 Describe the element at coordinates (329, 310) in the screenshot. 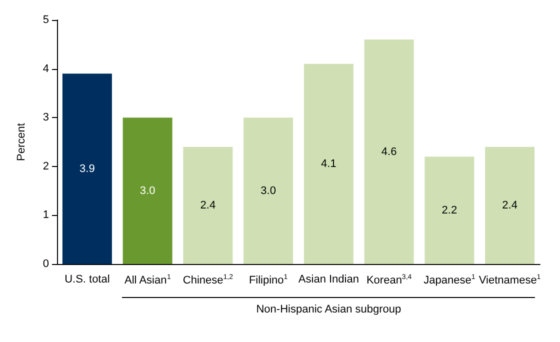

I see `x-axis-title: Non-Hispanic Asian subgroup` at that location.